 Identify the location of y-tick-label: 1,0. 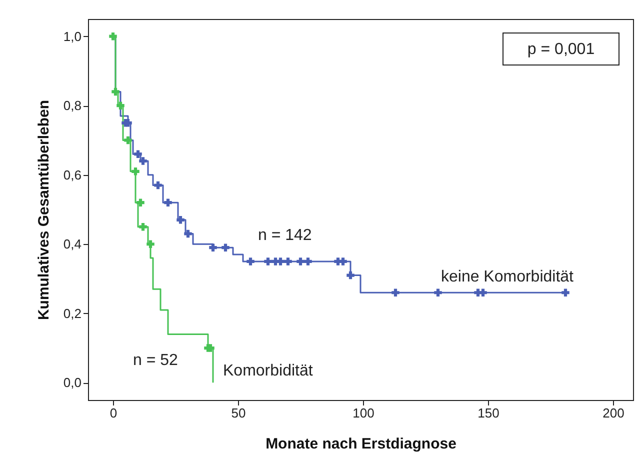
(72, 36).